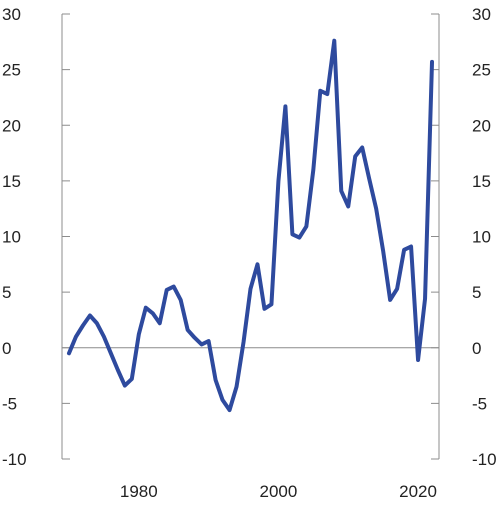  I want to click on right-y-tick-label: 30, so click(481, 14).